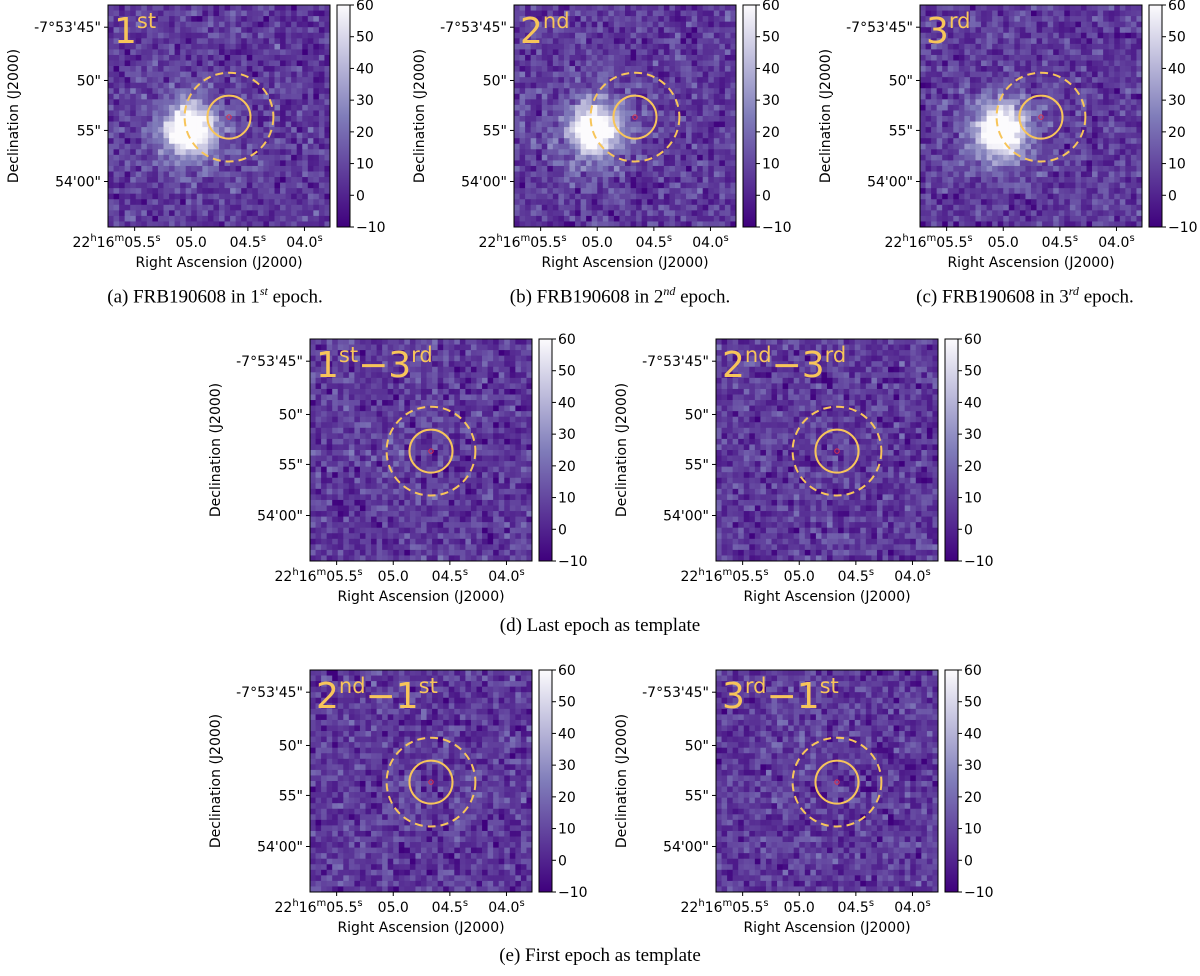 Image resolution: width=1200 pixels, height=976 pixels. What do you see at coordinates (377, 695) in the screenshot?
I see `epoch-label: 2nd−1st` at bounding box center [377, 695].